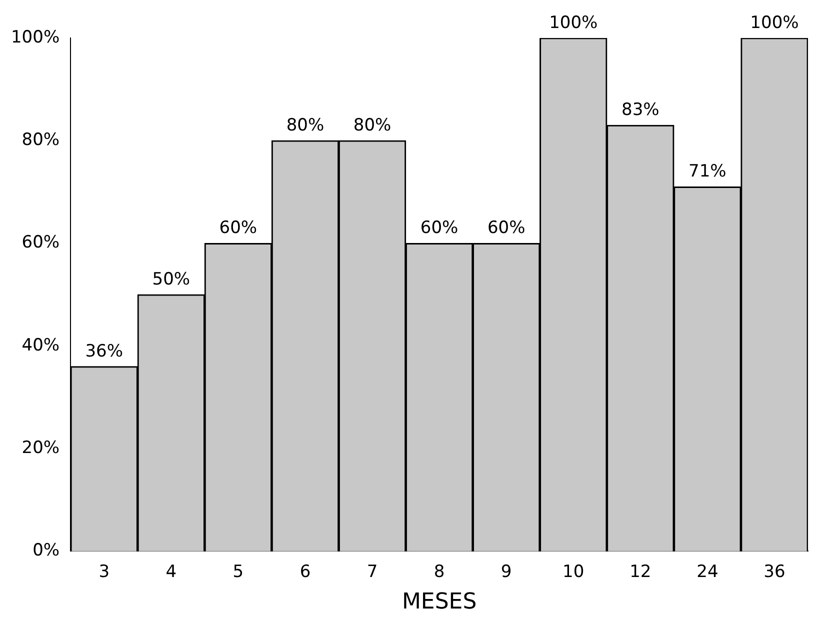  What do you see at coordinates (41, 140) in the screenshot?
I see `y-tick-label: 80%` at bounding box center [41, 140].